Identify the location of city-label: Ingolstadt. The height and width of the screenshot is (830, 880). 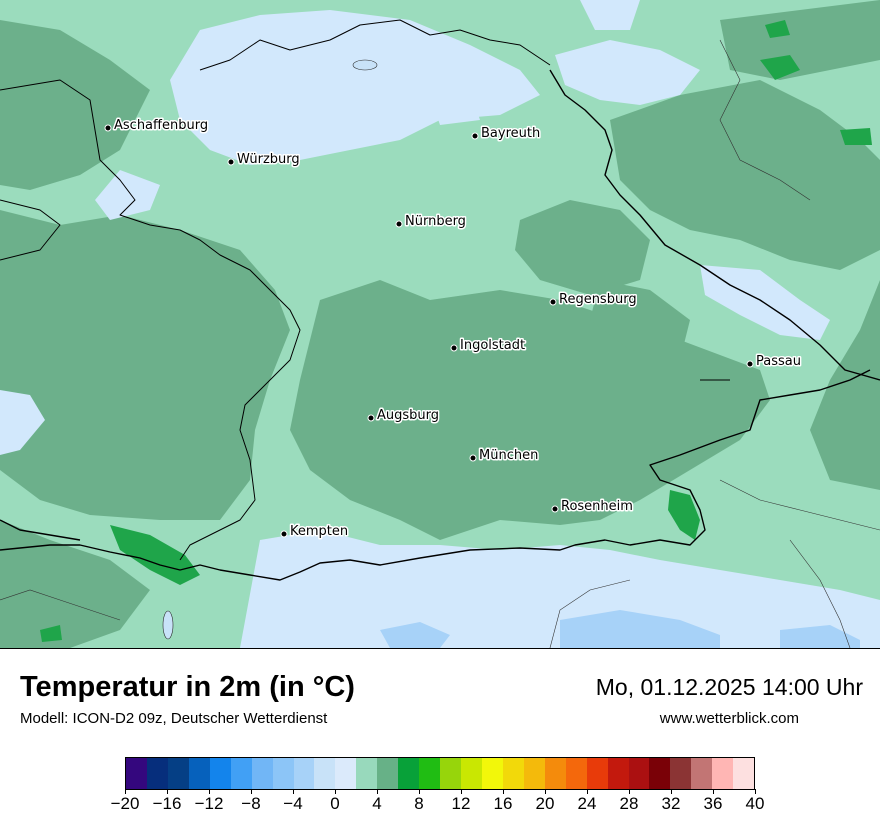
(492, 345).